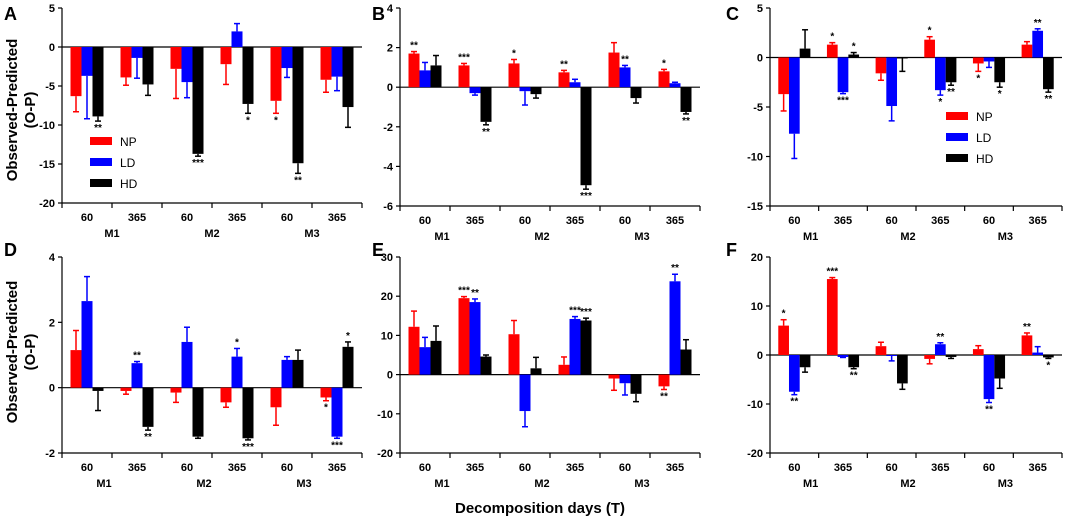 The height and width of the screenshot is (520, 1065). I want to click on panel-letter: E, so click(378, 250).